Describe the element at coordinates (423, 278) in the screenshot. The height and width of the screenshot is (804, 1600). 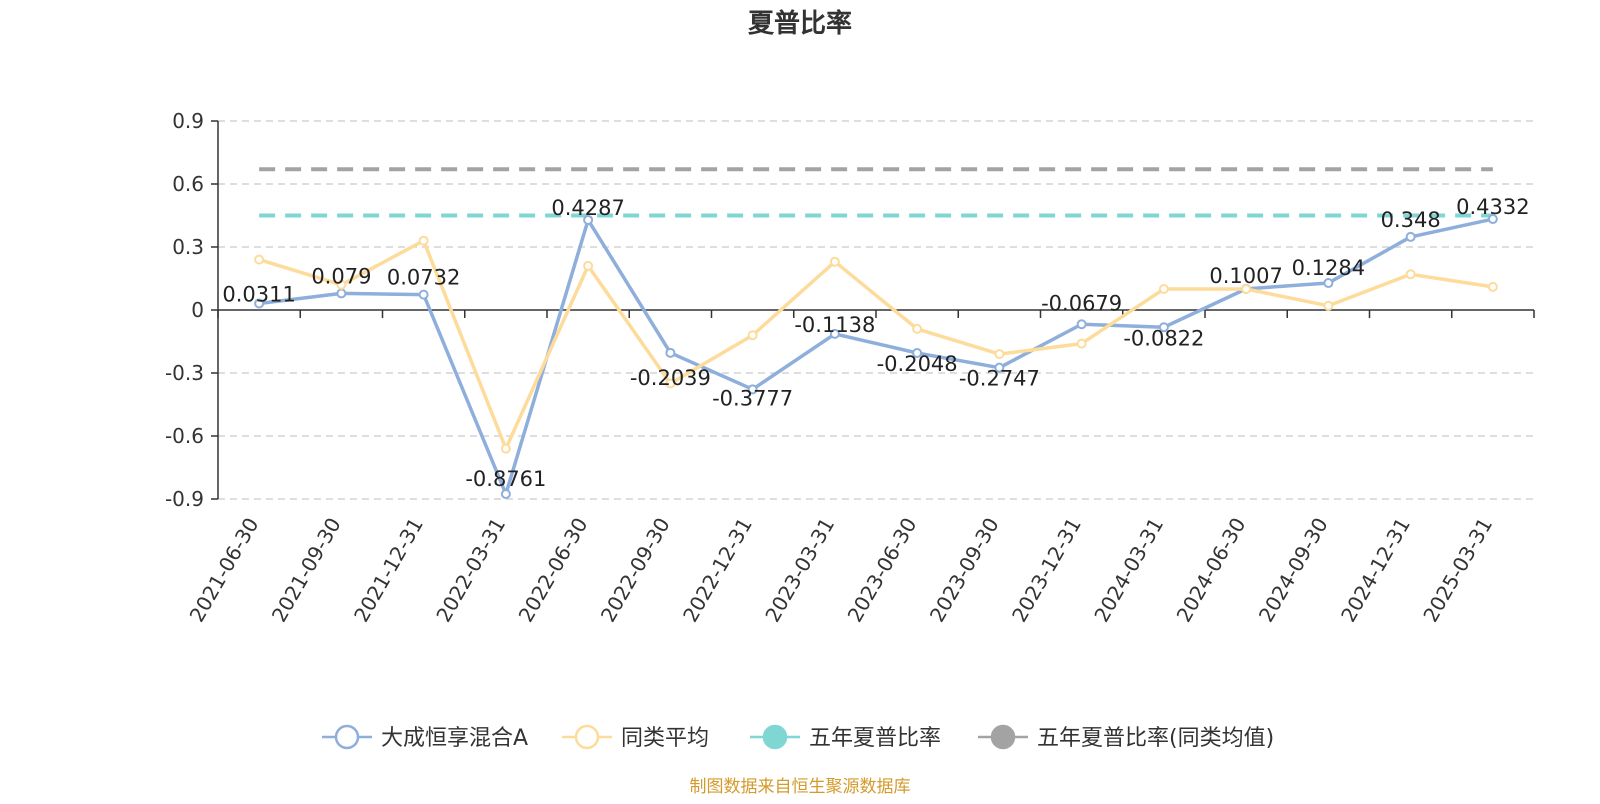
I see `data-label: 0.0732` at that location.